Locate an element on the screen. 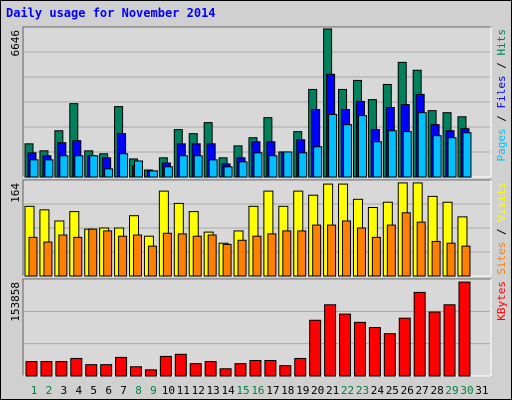  legend-entry: Hits is located at coordinates (501, 42).